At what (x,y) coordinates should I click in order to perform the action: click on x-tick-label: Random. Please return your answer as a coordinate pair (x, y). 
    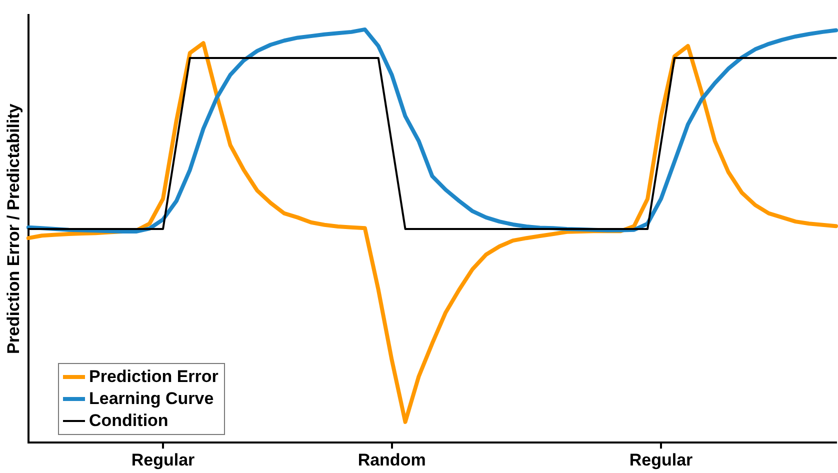
    Looking at the image, I should click on (392, 460).